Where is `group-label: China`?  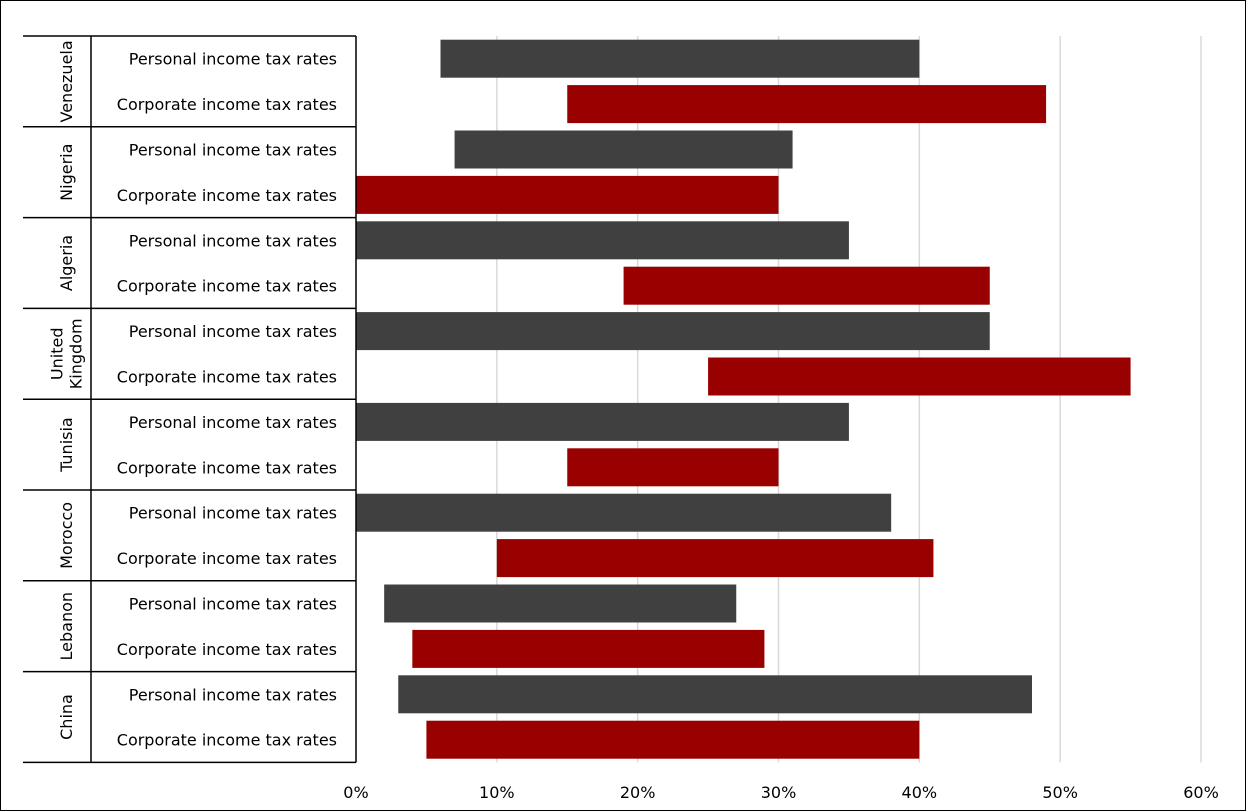 group-label: China is located at coordinates (66, 717).